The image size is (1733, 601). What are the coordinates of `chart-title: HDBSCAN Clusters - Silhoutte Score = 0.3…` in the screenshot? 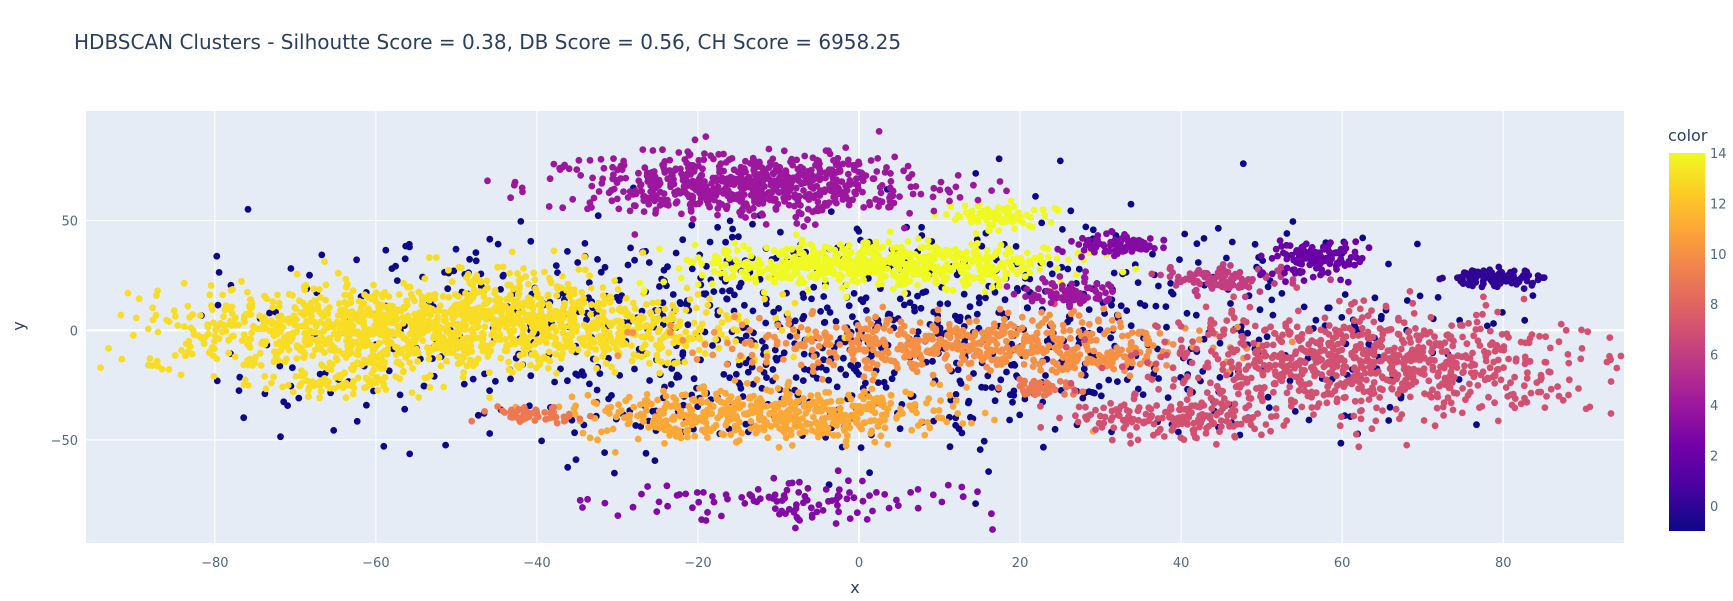 It's located at (487, 42).